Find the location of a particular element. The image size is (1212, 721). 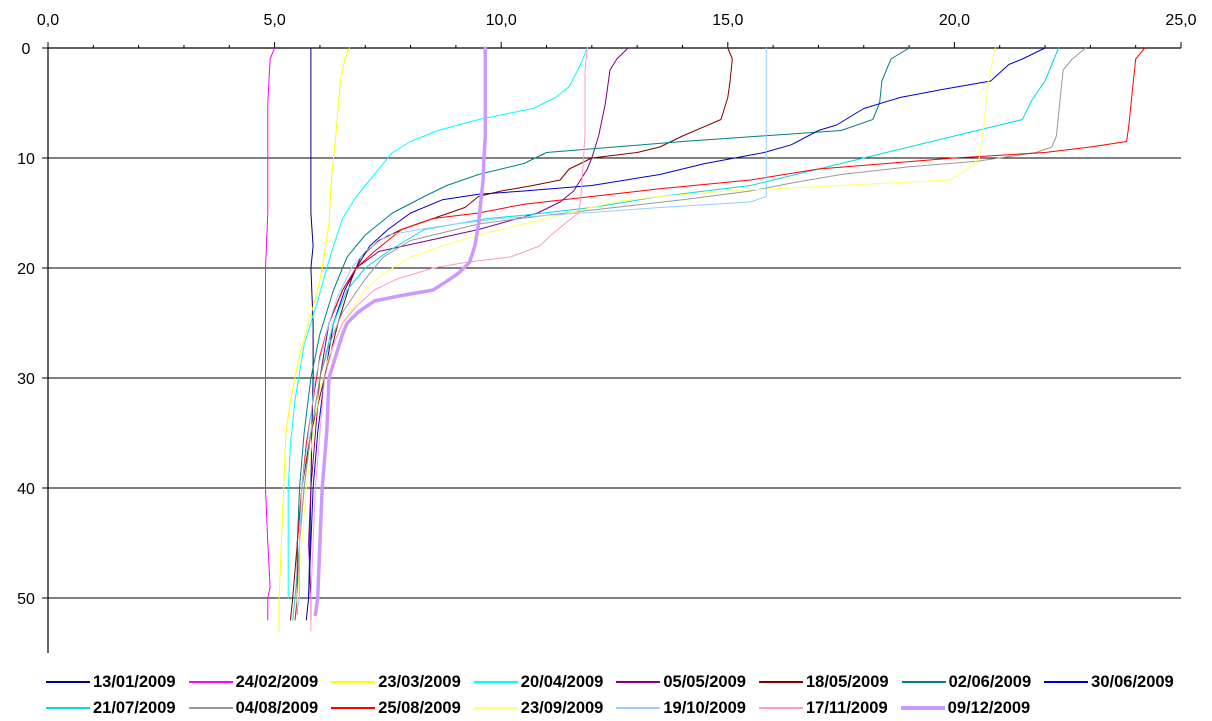

y-tick-label: 20 is located at coordinates (26, 269).